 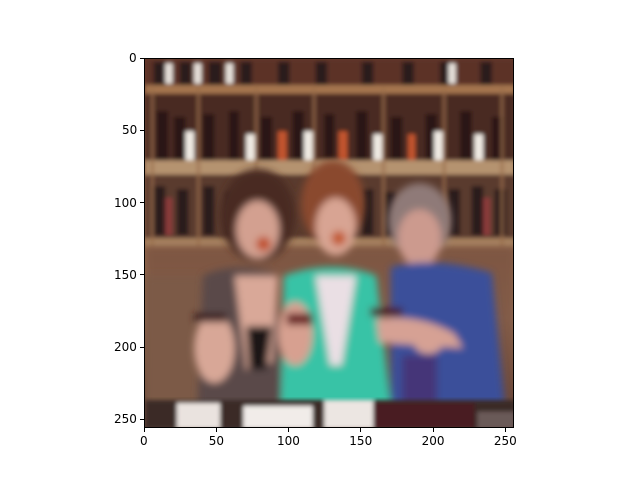 I want to click on y-tick-label: 100, so click(x=125, y=202).